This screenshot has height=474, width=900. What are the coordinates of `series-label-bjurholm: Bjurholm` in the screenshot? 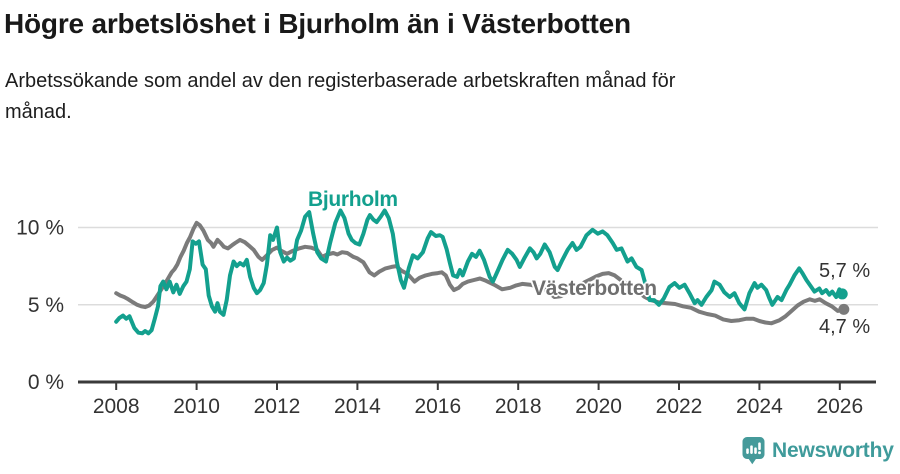 It's located at (353, 199).